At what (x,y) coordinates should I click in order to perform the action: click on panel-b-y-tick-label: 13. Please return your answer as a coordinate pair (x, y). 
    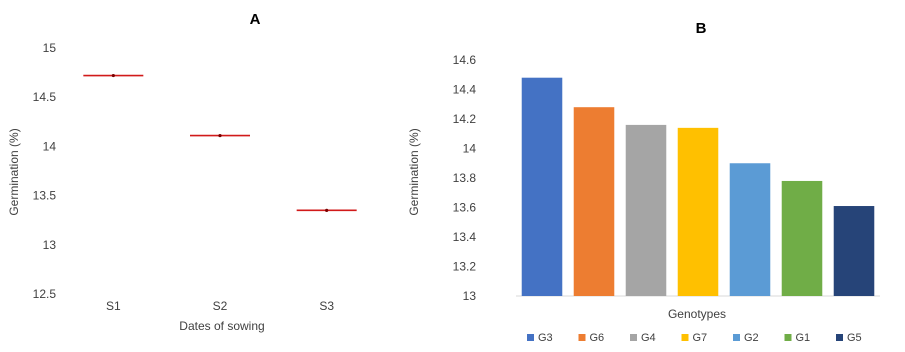
    Looking at the image, I should click on (470, 296).